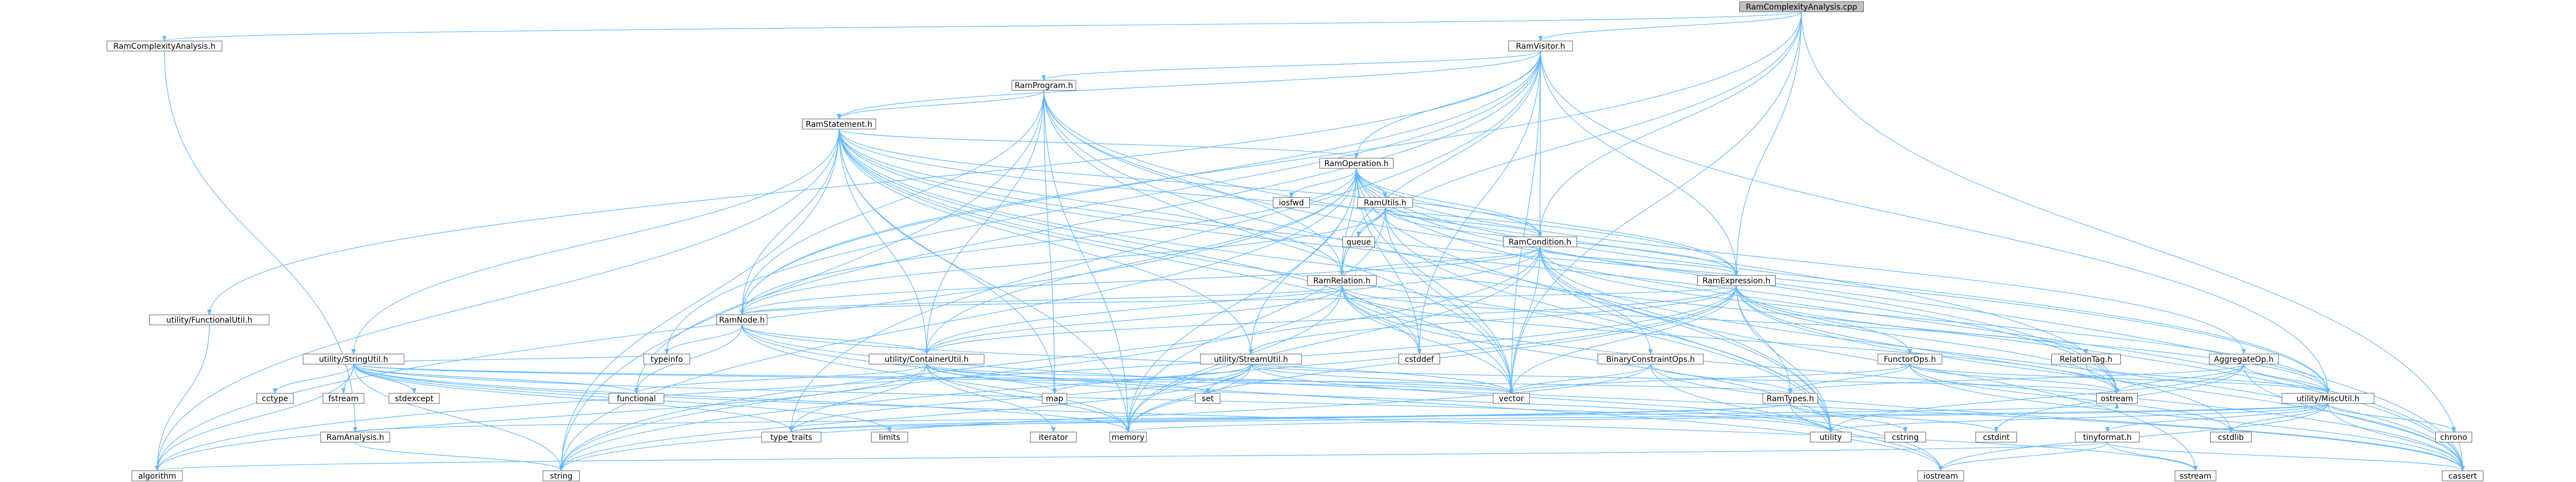 Image resolution: width=2576 pixels, height=482 pixels. Describe the element at coordinates (1784, 359) in the screenshot. I see `edge-ramexpression-h-to-utility` at that location.